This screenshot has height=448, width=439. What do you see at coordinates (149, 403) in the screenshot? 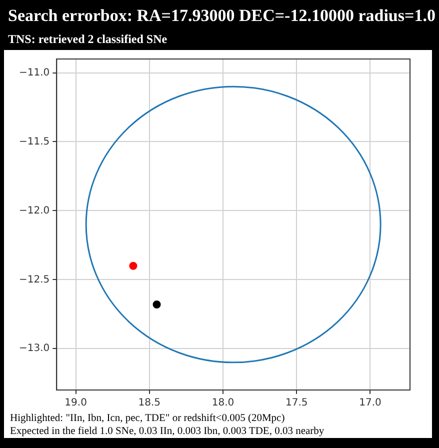
I see `x-tick-label: 18.5` at bounding box center [149, 403].